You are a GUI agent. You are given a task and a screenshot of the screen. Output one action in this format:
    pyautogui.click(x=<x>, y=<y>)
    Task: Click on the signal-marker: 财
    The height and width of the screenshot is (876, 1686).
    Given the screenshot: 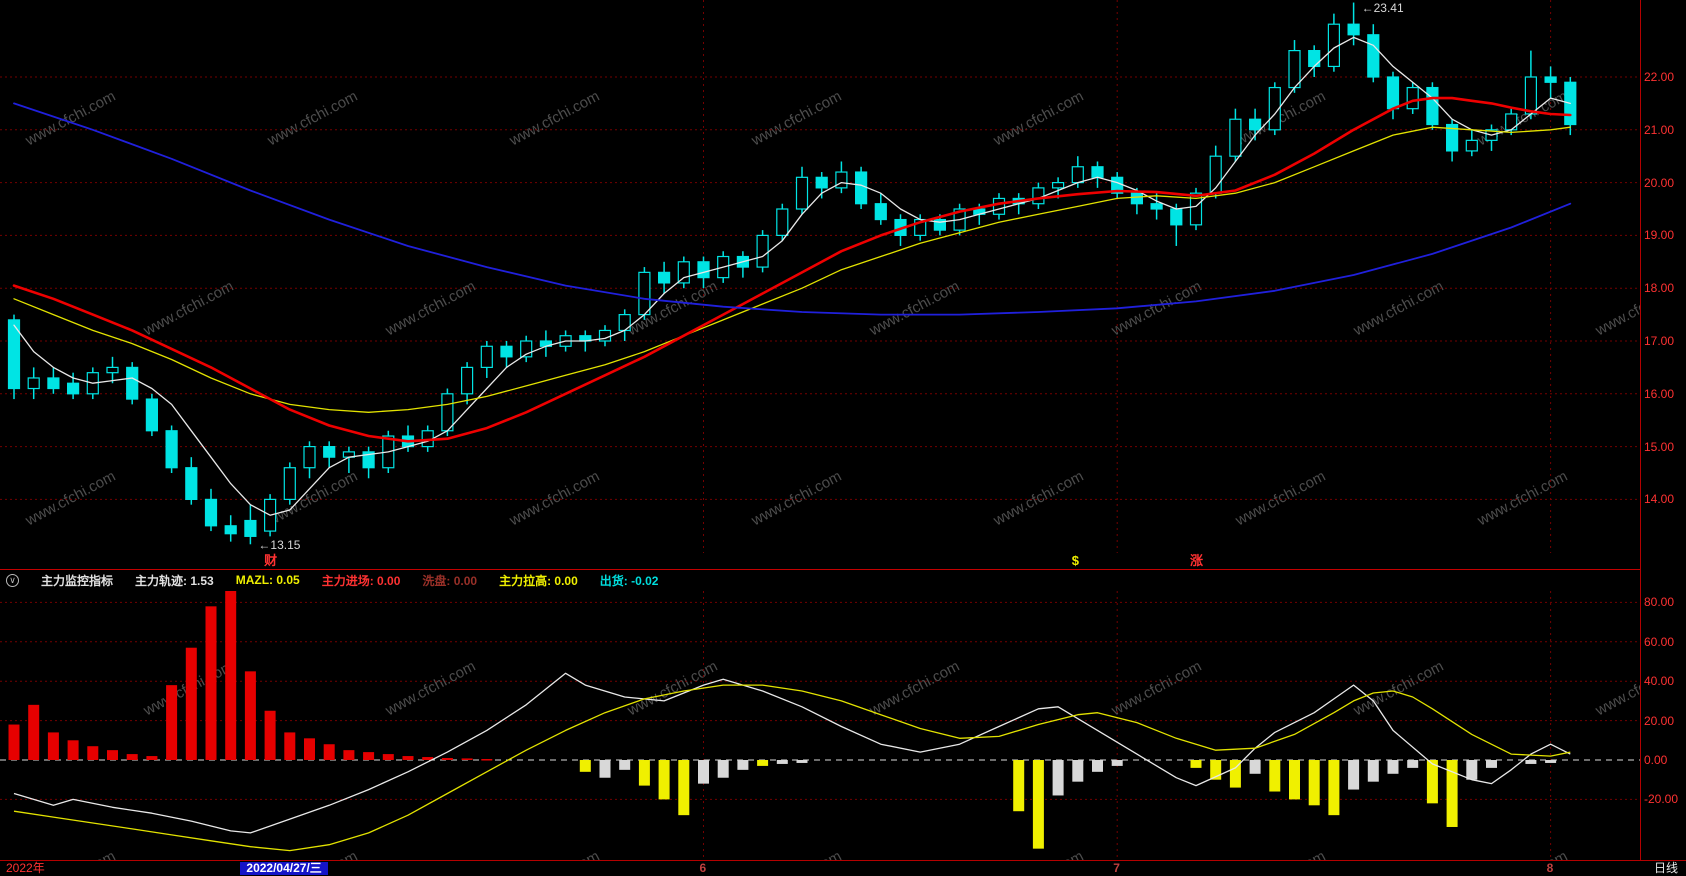 What is the action you would take?
    pyautogui.click(x=271, y=560)
    